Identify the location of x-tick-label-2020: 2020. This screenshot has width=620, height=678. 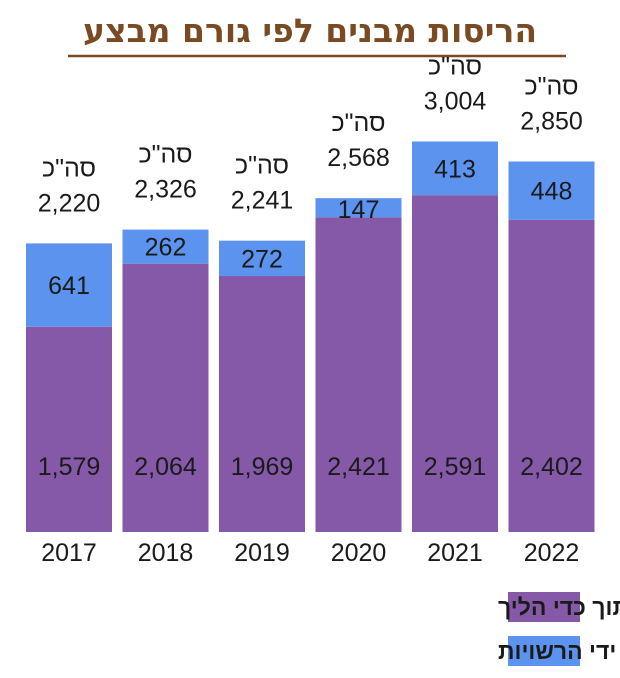
(359, 553).